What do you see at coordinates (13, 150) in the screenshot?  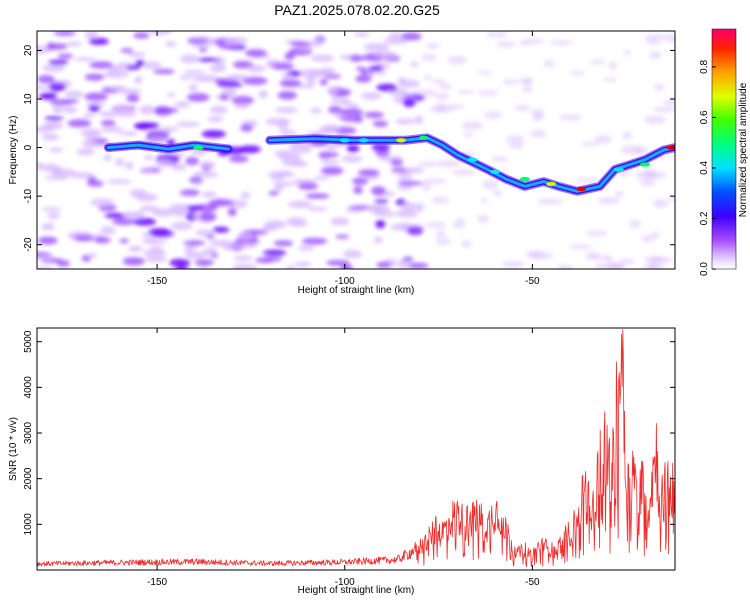 I see `heatmap-y-label: Frequency (Hz)` at bounding box center [13, 150].